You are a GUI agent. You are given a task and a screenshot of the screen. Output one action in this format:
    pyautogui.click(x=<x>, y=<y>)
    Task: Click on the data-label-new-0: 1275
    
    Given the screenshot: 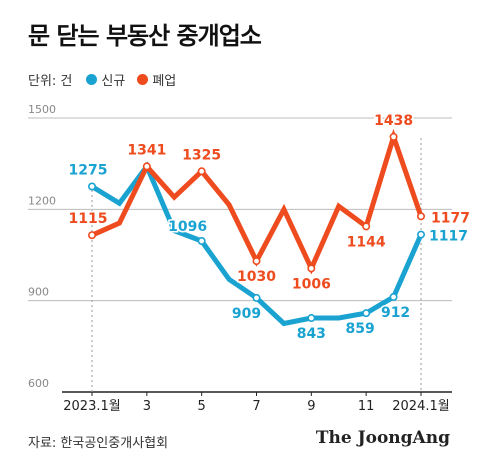 What is the action you would take?
    pyautogui.click(x=88, y=171)
    